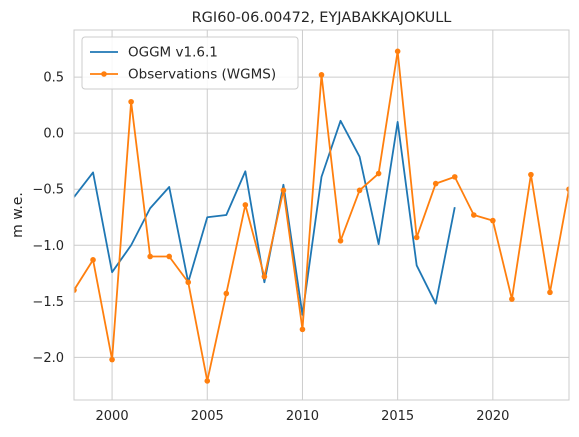  Describe the element at coordinates (48, 302) in the screenshot. I see `y-tick-label: −1.5` at that location.